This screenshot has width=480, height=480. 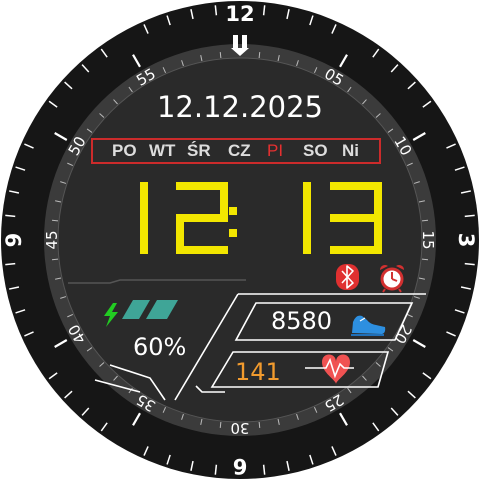 What do you see at coordinates (240, 107) in the screenshot?
I see `date-display: 12.12.2025` at bounding box center [240, 107].